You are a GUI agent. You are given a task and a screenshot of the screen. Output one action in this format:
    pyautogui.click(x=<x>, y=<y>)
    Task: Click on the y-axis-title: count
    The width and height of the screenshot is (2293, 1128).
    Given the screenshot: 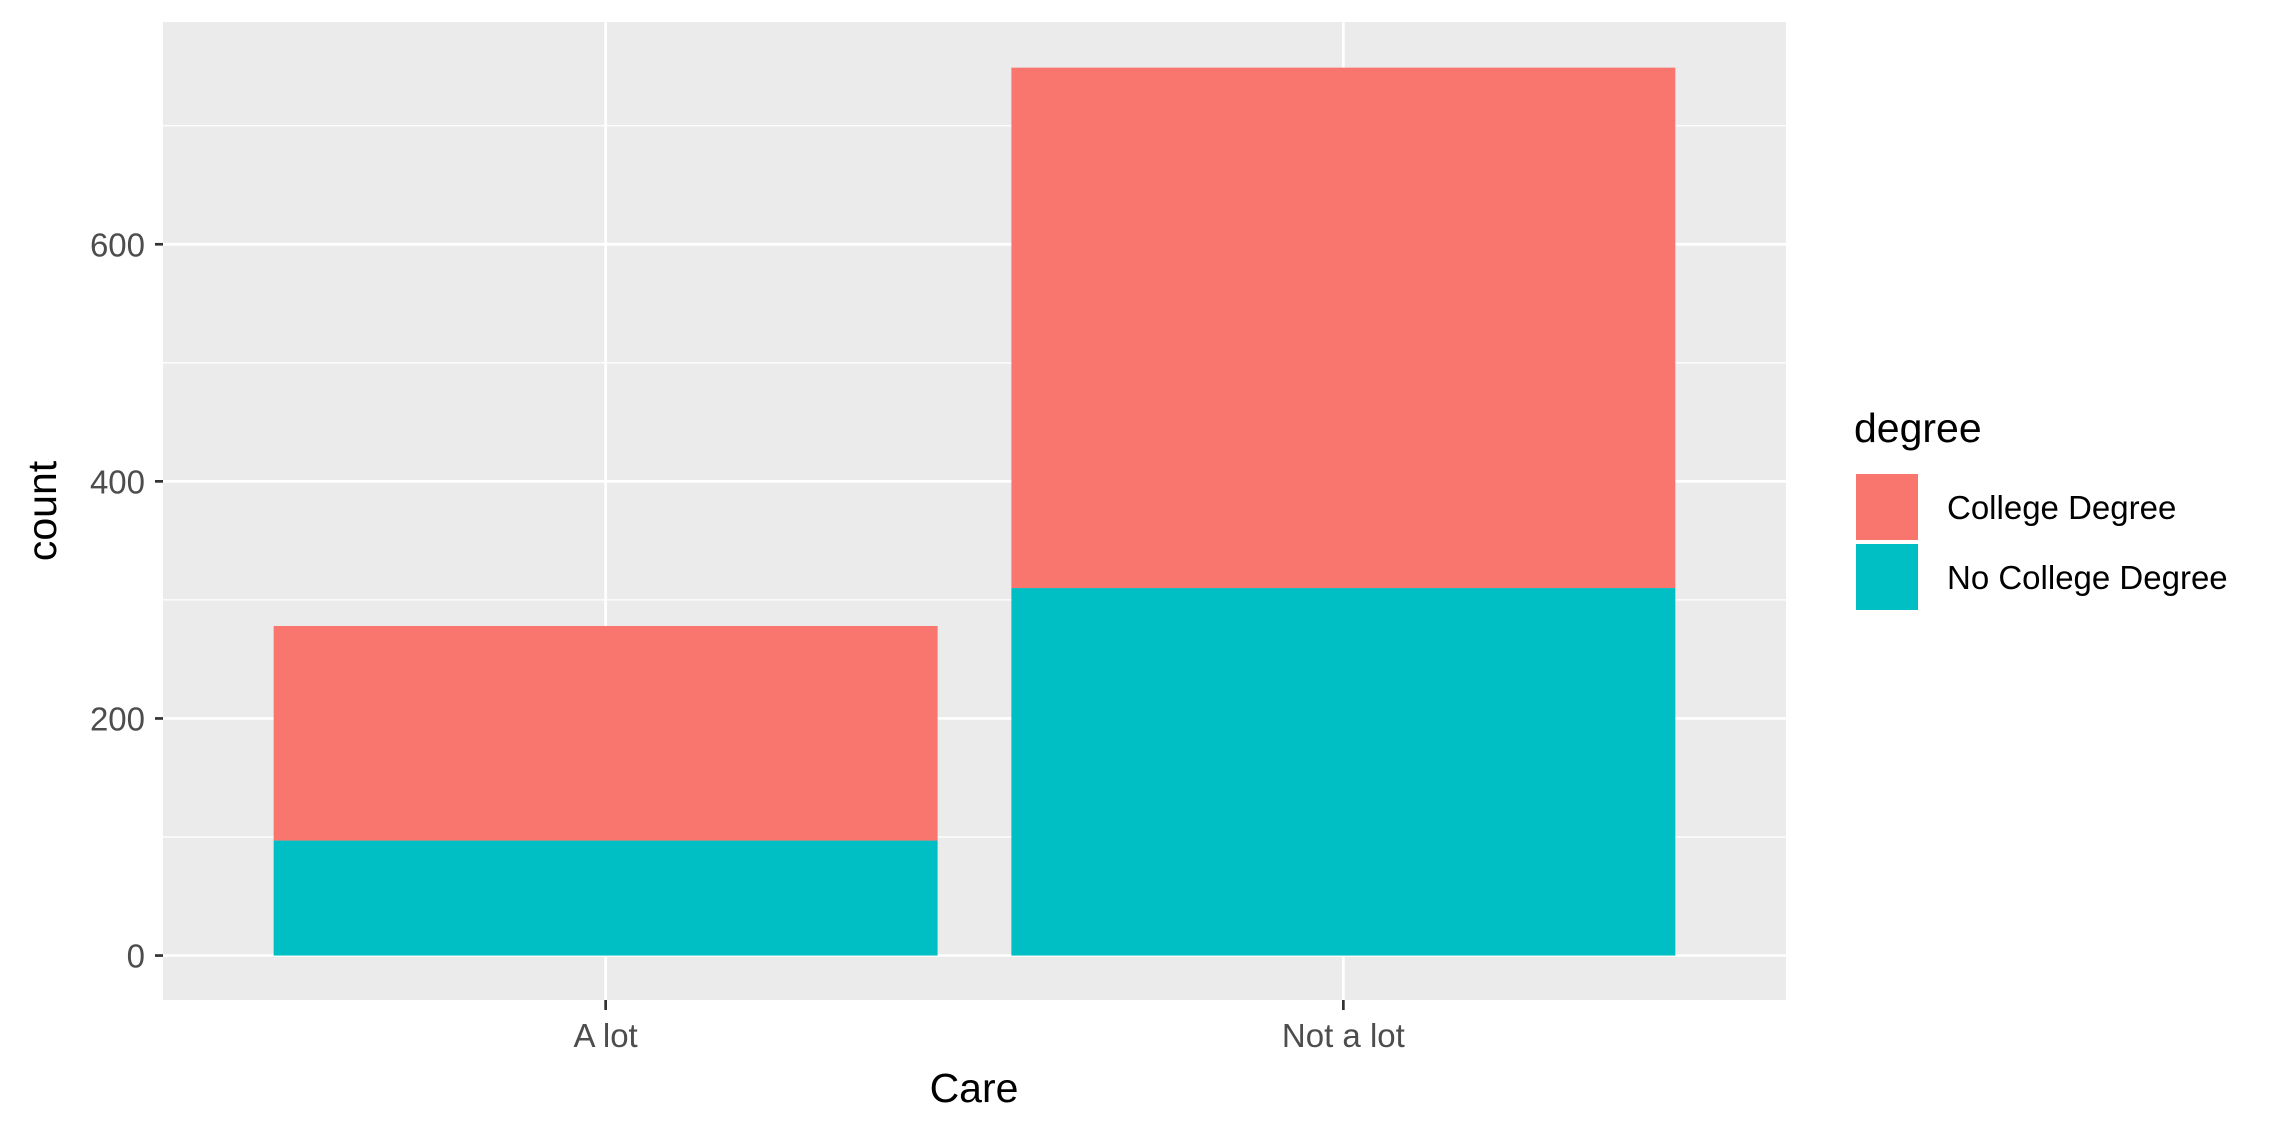 What is the action you would take?
    pyautogui.click(x=42, y=510)
    